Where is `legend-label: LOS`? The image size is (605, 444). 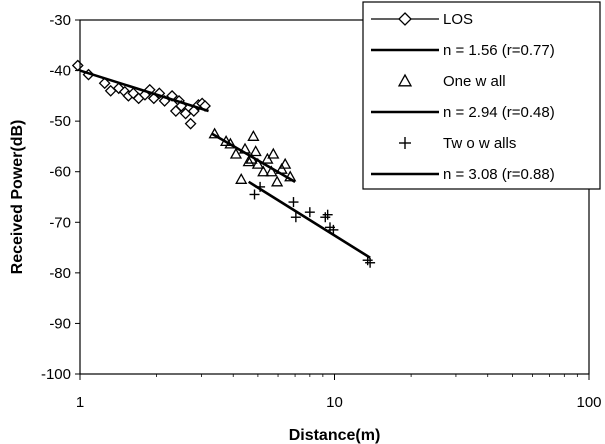
legend-label: LOS is located at coordinates (458, 19).